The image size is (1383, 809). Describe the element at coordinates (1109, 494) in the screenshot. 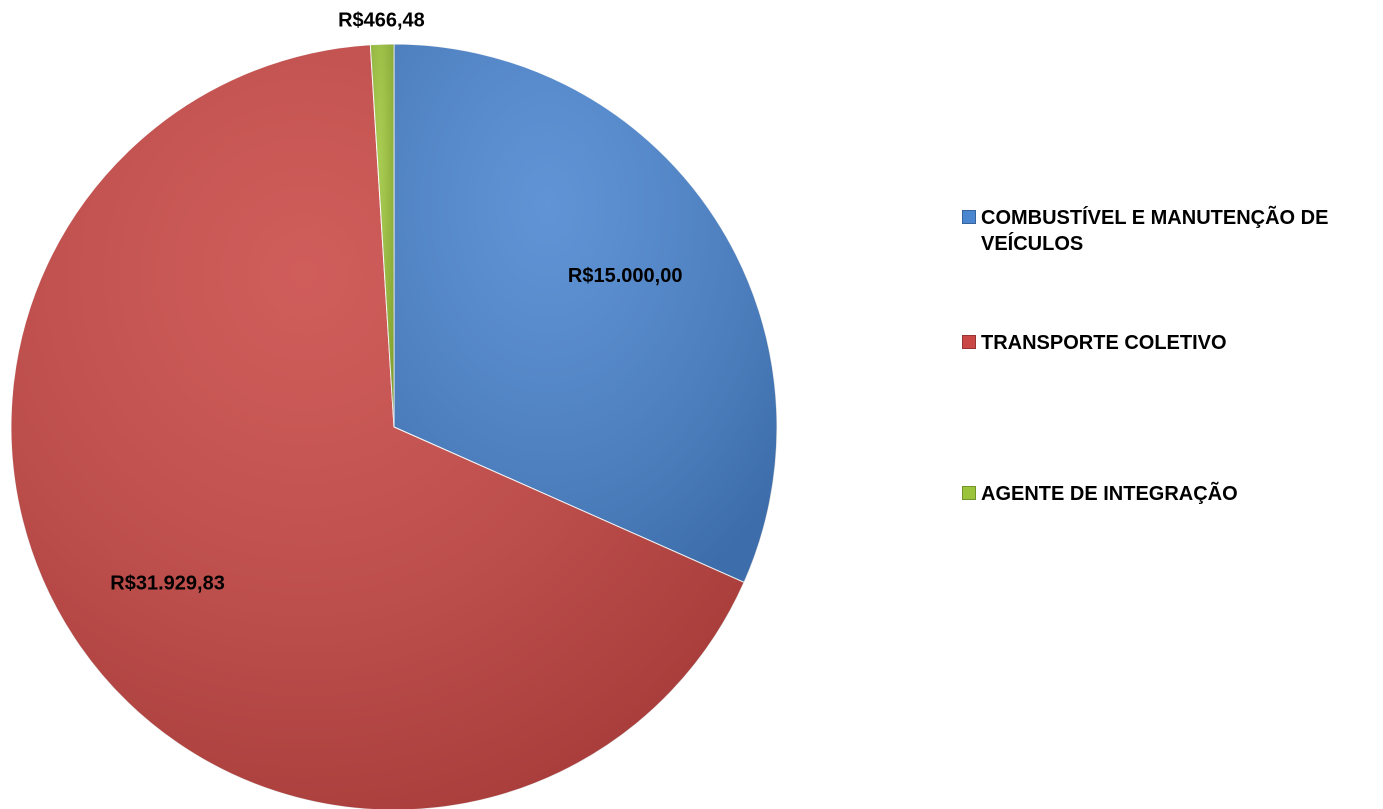

I see `legend-label: AGENTE DE INTEGRAÇÃO` at that location.